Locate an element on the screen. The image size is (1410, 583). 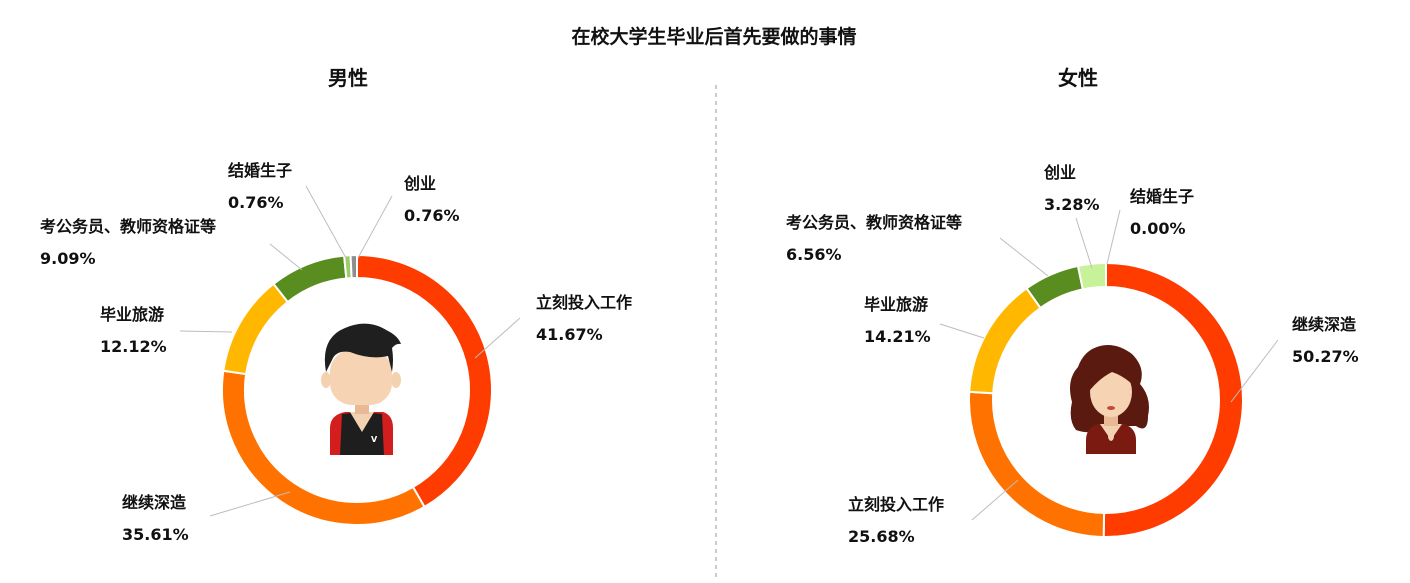
slice-value-label: 50.27% is located at coordinates (1325, 356).